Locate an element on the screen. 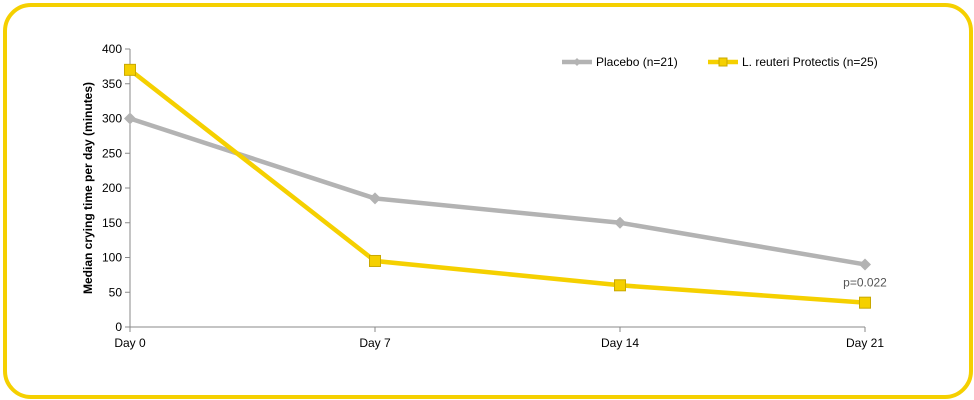 Image resolution: width=974 pixels, height=400 pixels. y-tick-label: 50 is located at coordinates (116, 292).